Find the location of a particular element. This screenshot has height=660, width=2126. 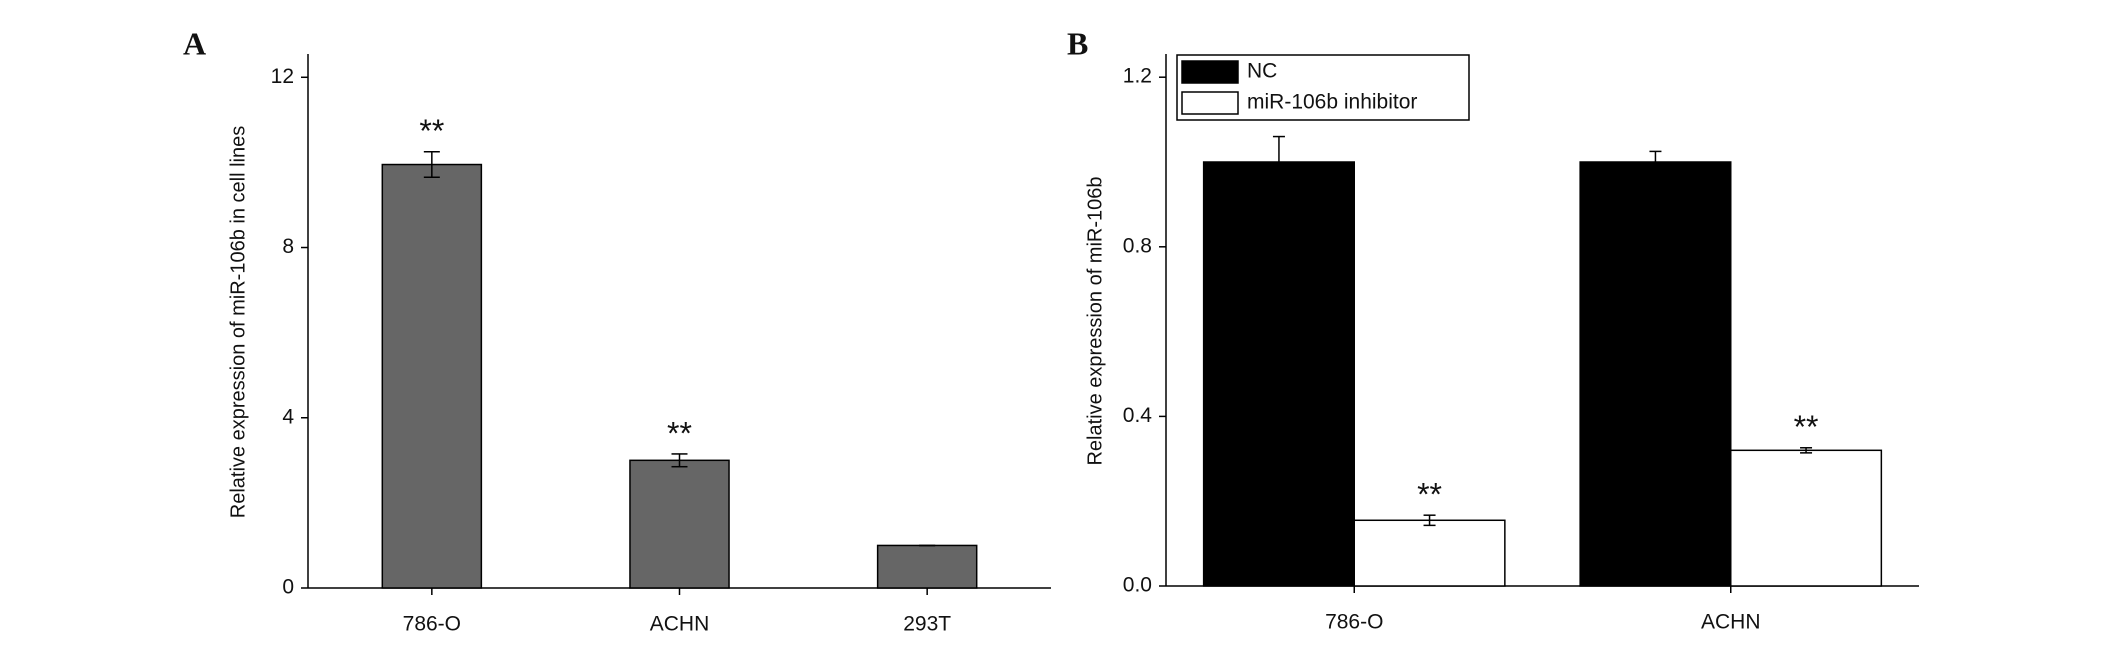

y-tick-label: 0.0 is located at coordinates (1137, 585).